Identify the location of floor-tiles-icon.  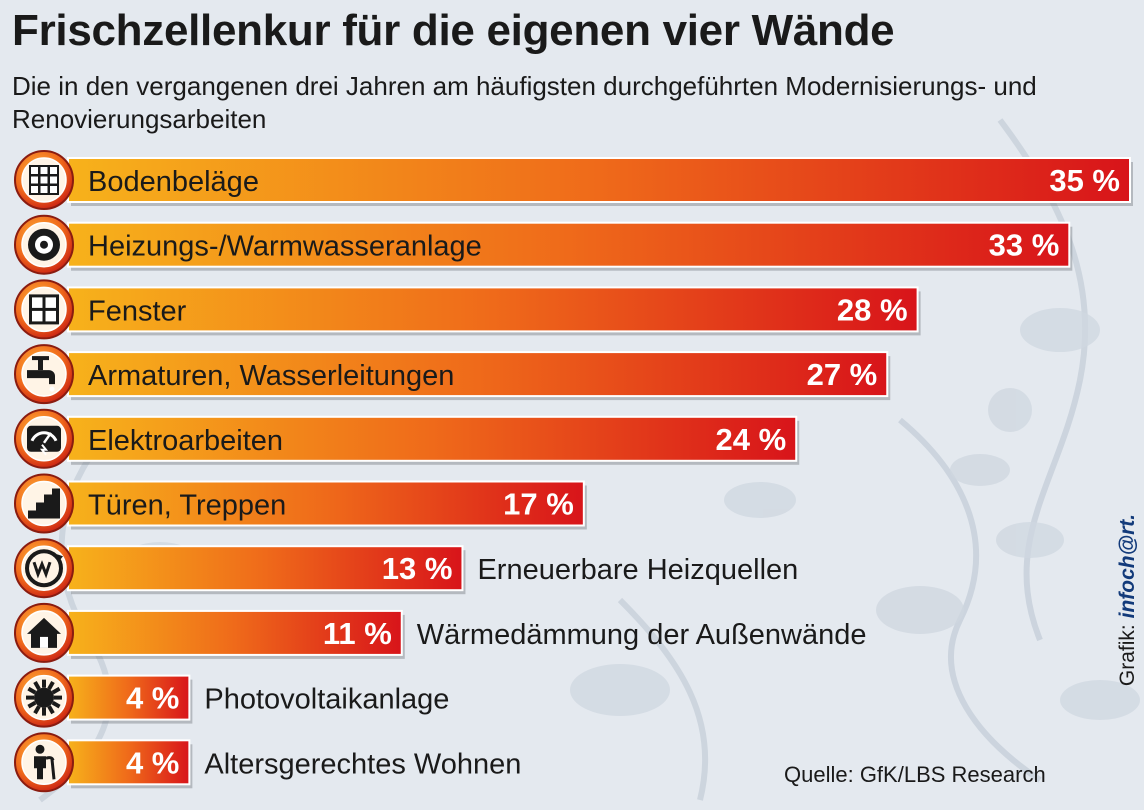
(44, 180).